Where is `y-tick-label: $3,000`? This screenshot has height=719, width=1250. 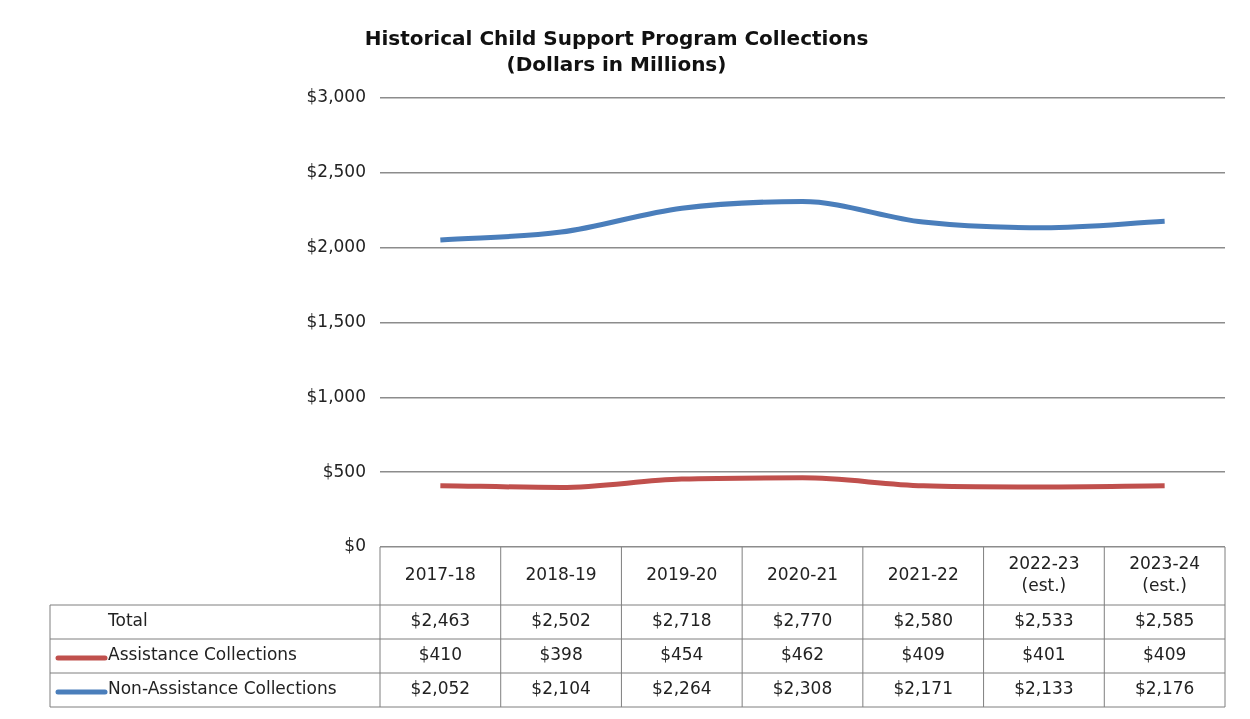
y-tick-label: $3,000 is located at coordinates (336, 96).